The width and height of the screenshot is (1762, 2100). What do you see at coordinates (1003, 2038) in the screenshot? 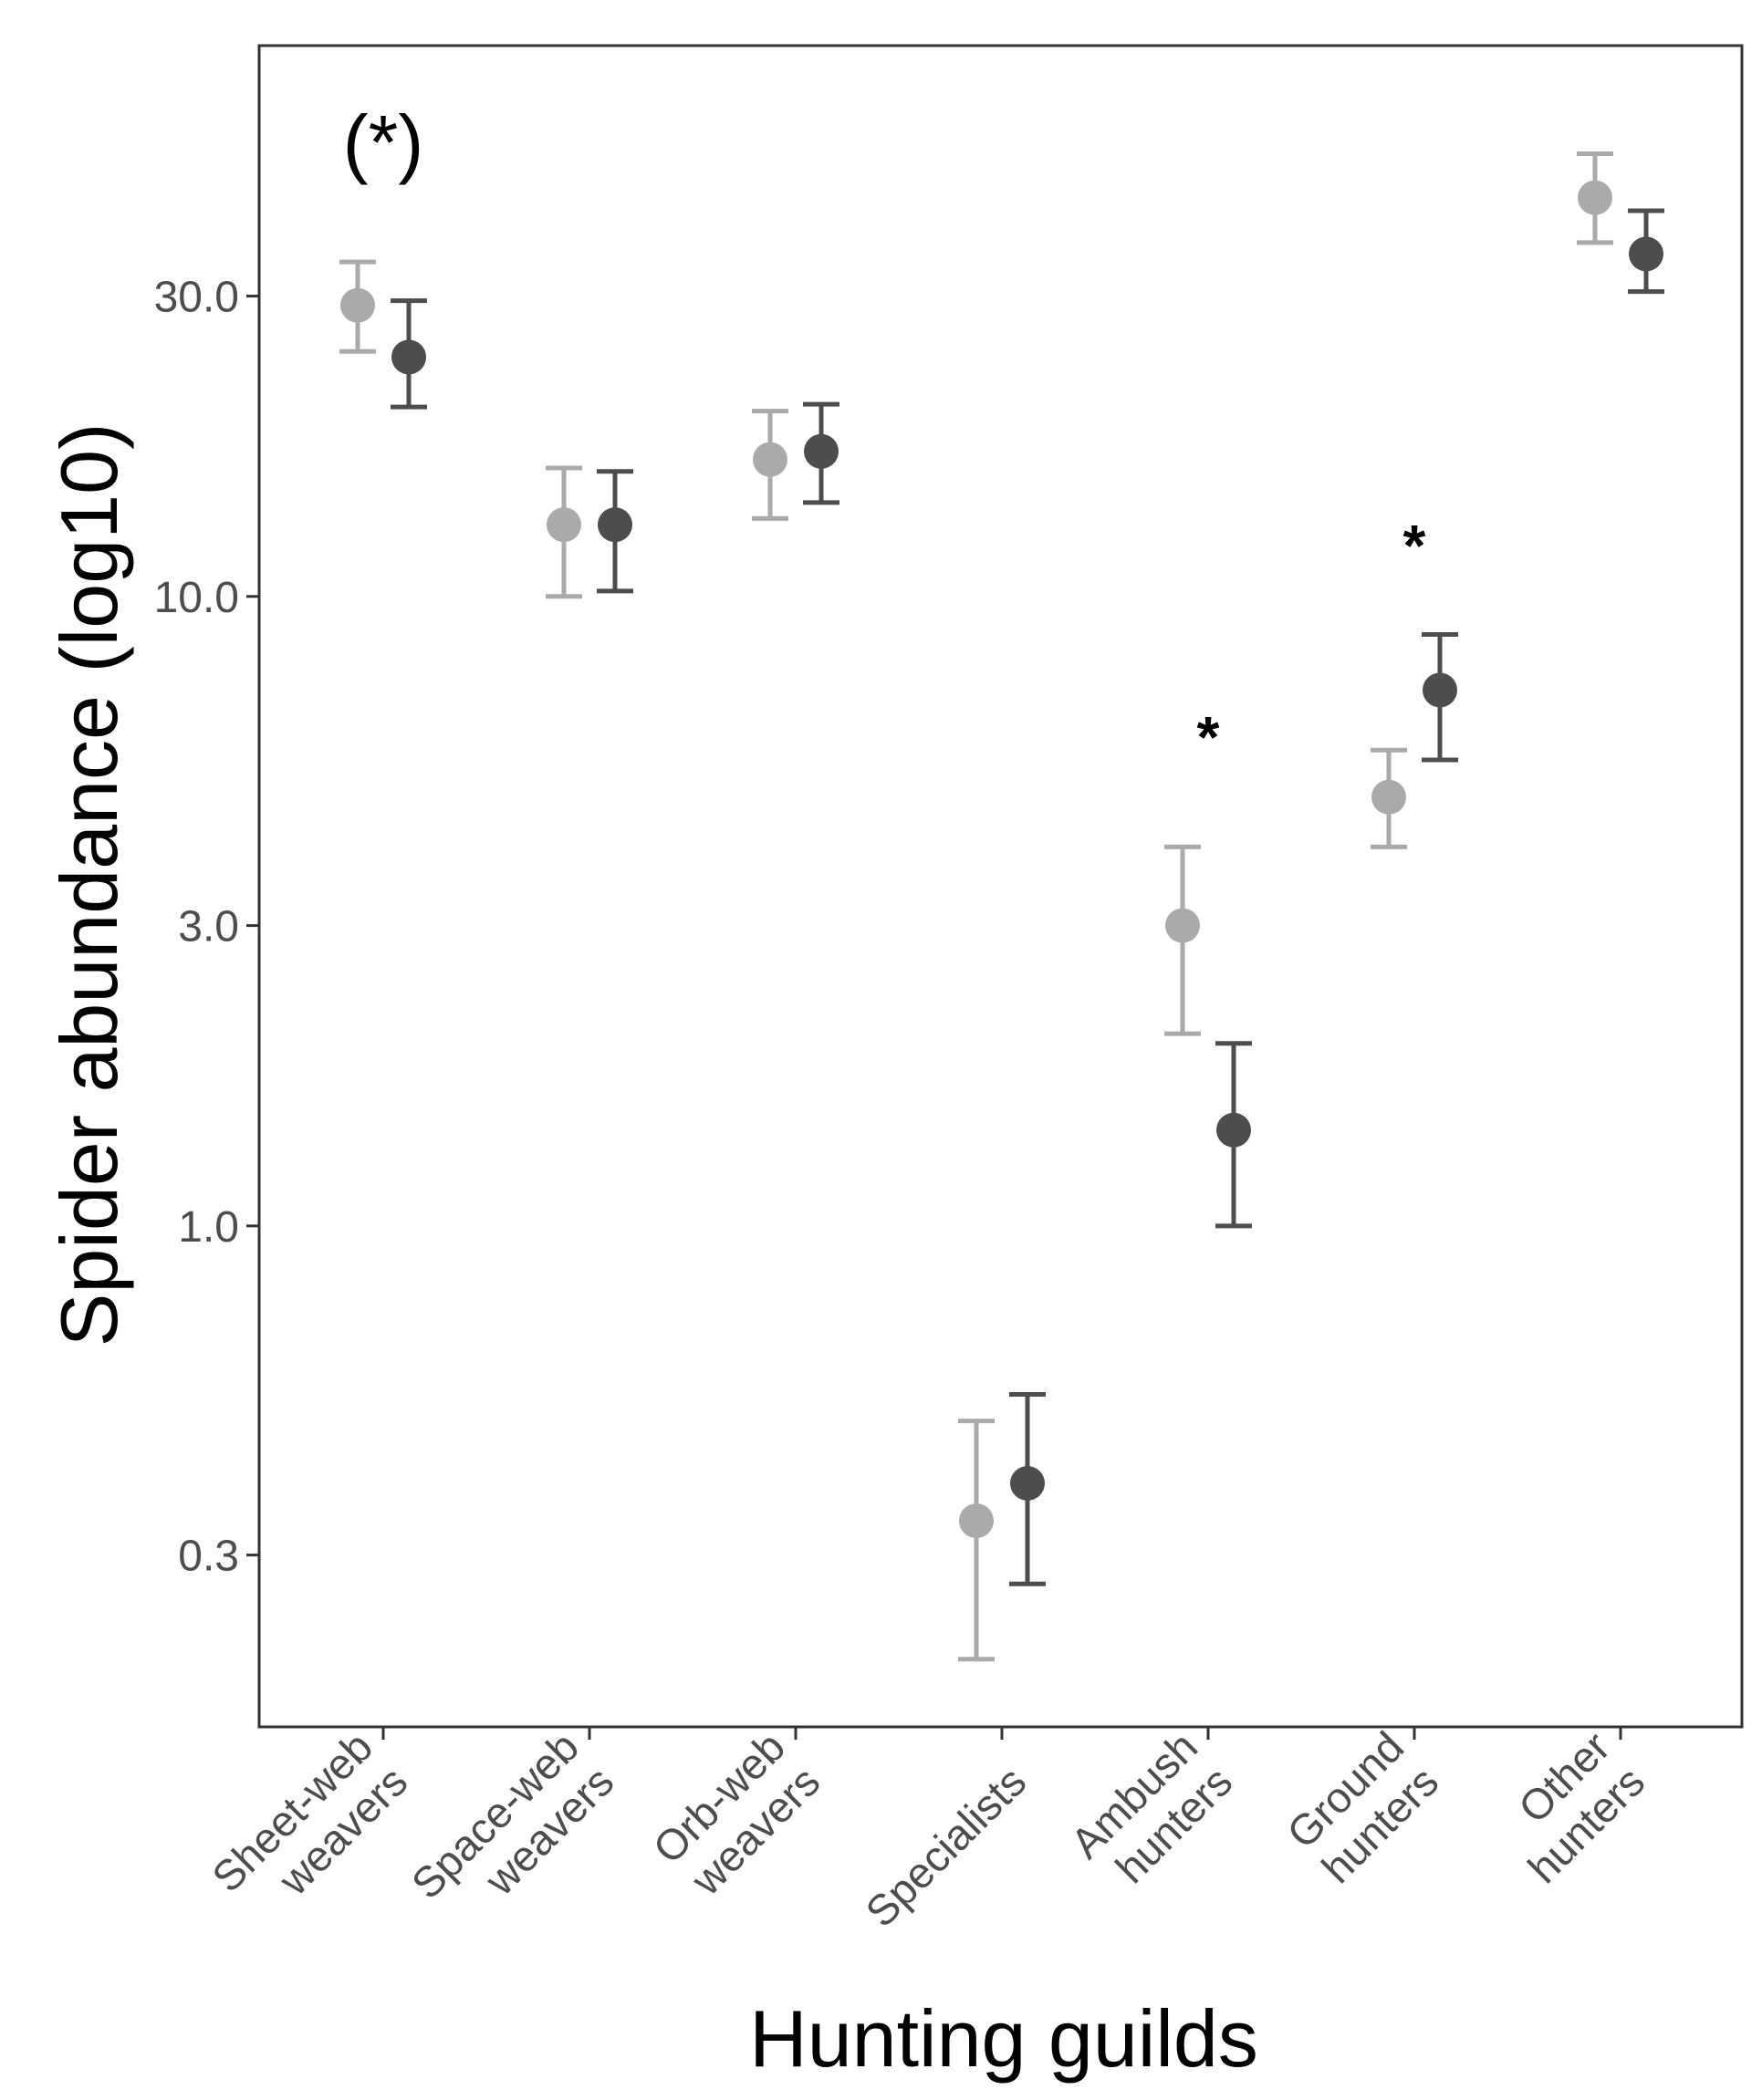
I see `x-axis-title: Hunting guilds` at bounding box center [1003, 2038].